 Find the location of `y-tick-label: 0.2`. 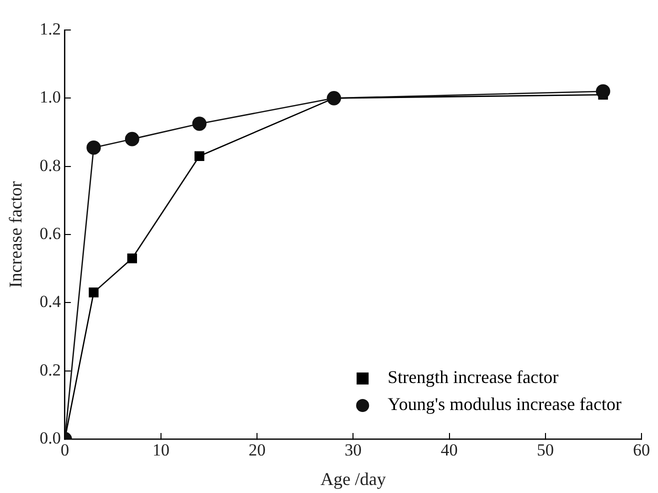

y-tick-label: 0.2 is located at coordinates (50, 370).